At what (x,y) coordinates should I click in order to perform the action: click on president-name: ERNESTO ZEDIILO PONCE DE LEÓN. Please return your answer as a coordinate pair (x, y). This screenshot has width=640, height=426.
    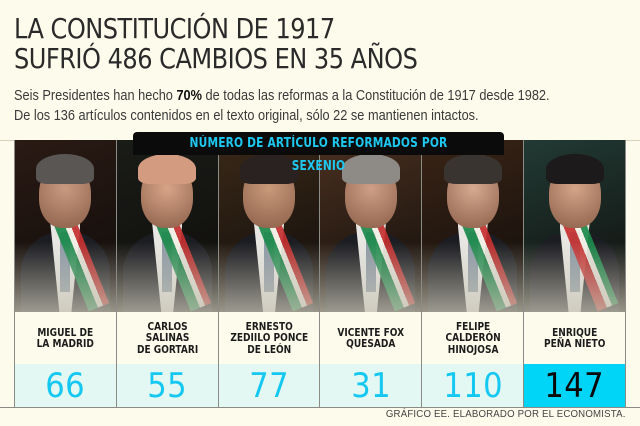
    Looking at the image, I should click on (269, 338).